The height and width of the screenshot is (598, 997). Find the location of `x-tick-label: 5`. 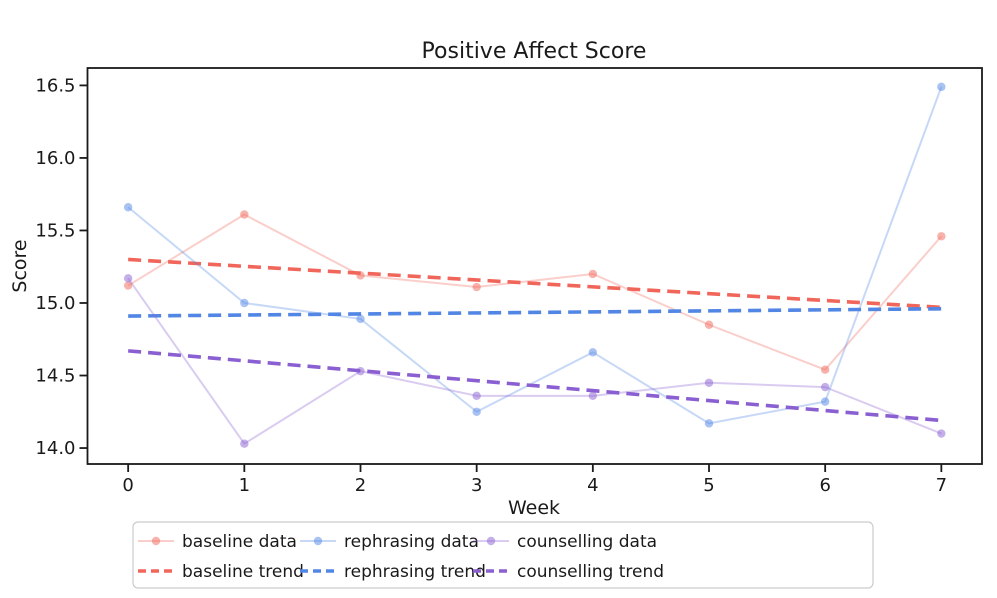

x-tick-label: 5 is located at coordinates (708, 485).